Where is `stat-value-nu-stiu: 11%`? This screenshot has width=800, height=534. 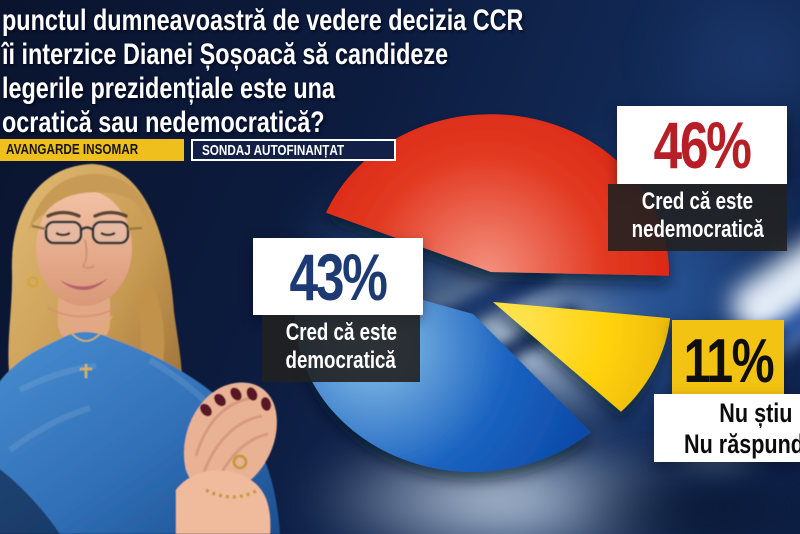
stat-value-nu-stiu: 11% is located at coordinates (728, 361).